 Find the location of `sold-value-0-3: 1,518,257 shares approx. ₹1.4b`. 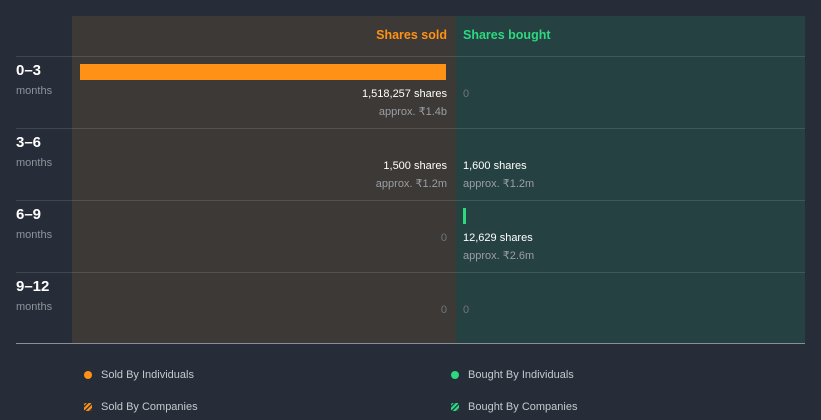

sold-value-0-3: 1,518,257 shares approx. ₹1.4b is located at coordinates (404, 103).